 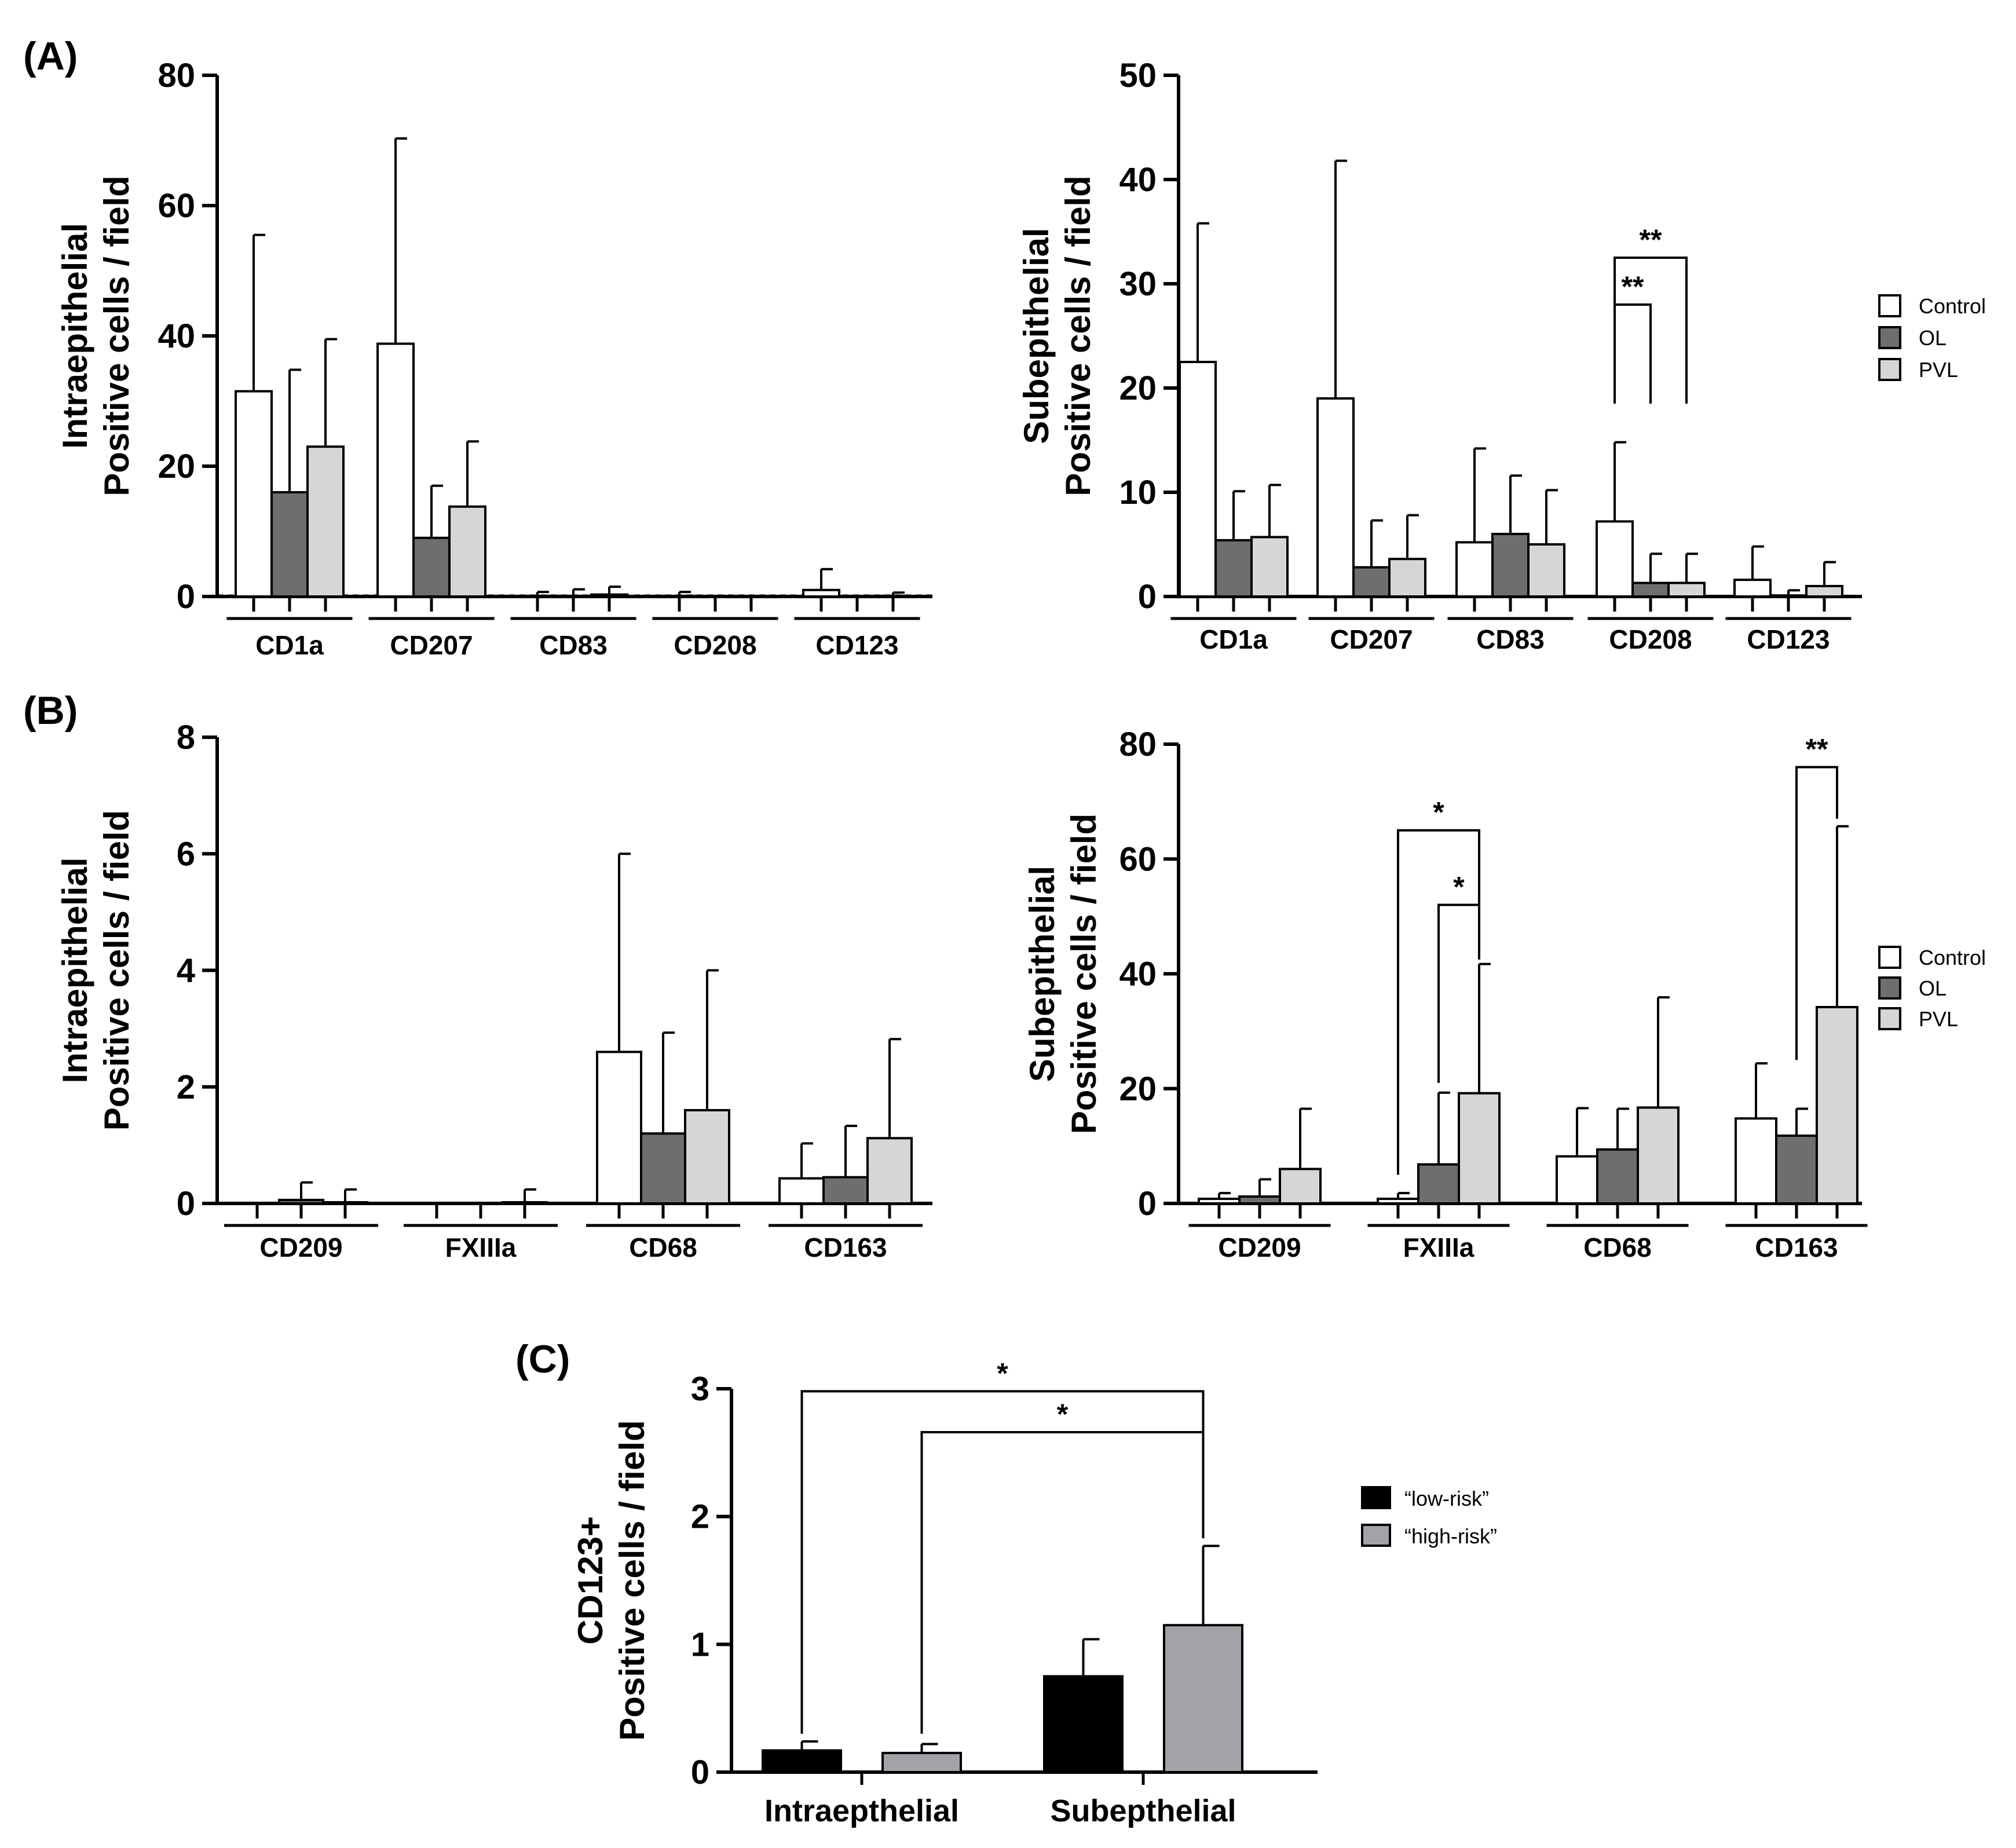 What do you see at coordinates (922, 1762) in the screenshot?
I see `bar-intraepthelial-high-risk` at bounding box center [922, 1762].